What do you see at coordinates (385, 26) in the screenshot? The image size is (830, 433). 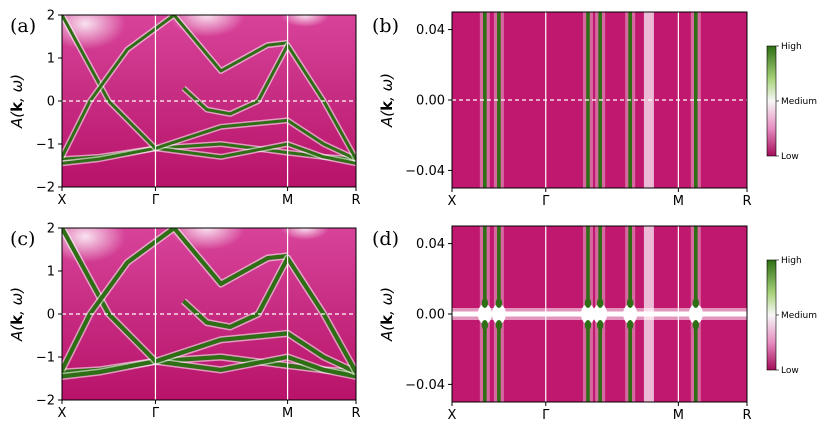 I see `panel-label: (b)` at bounding box center [385, 26].